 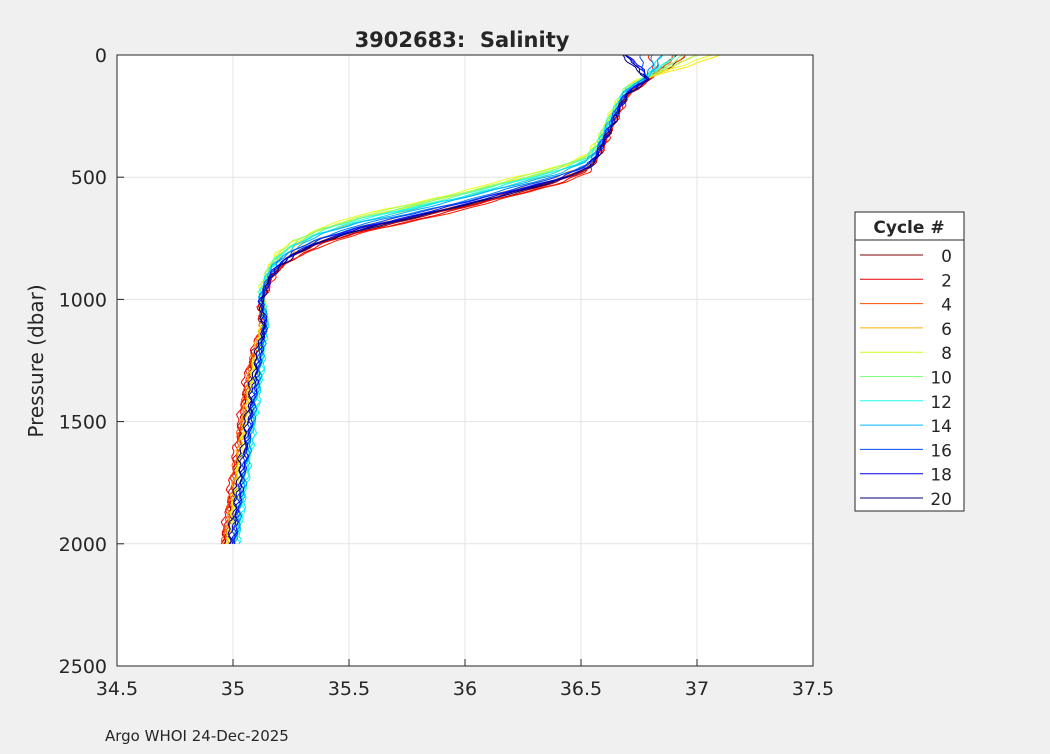 I want to click on legend: Cycle # 0 2 4 6 8 10 12 14 16 18 20, so click(x=909, y=361).